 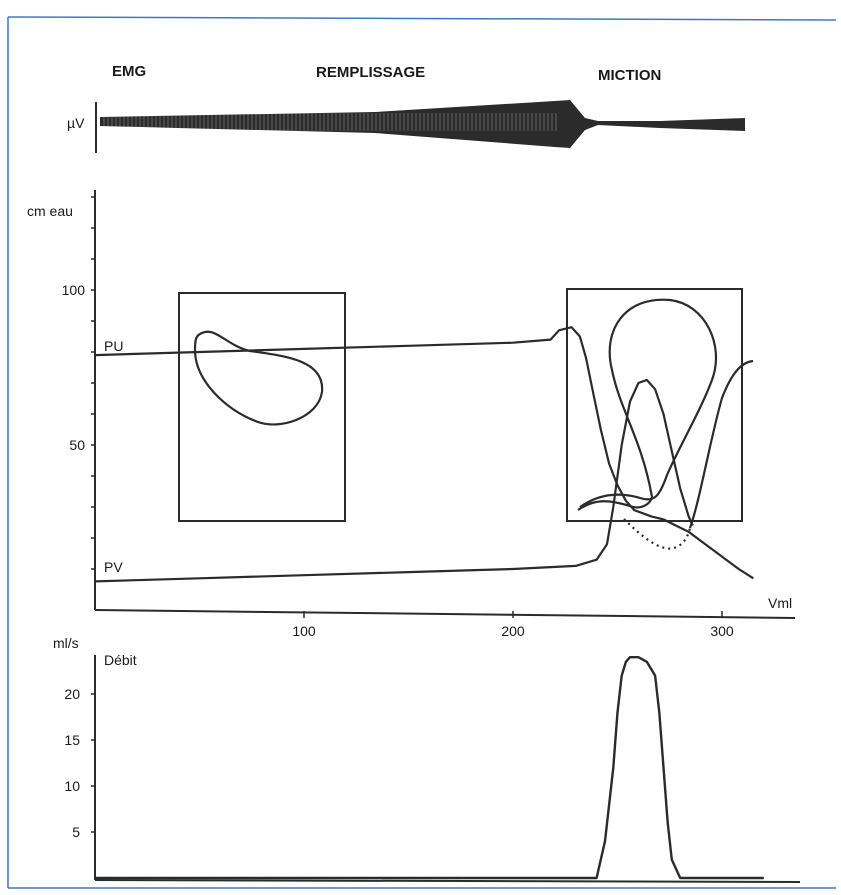 I want to click on voiding-phase-box, so click(x=654, y=405).